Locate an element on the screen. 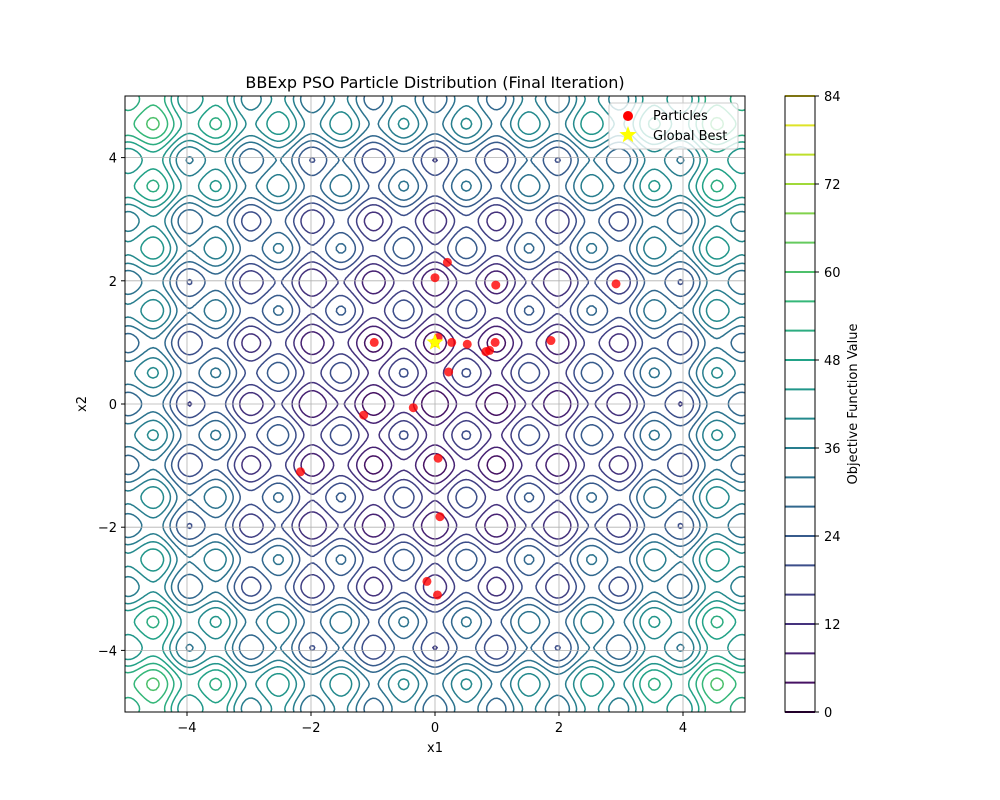  colorbar-frame is located at coordinates (800, 404).